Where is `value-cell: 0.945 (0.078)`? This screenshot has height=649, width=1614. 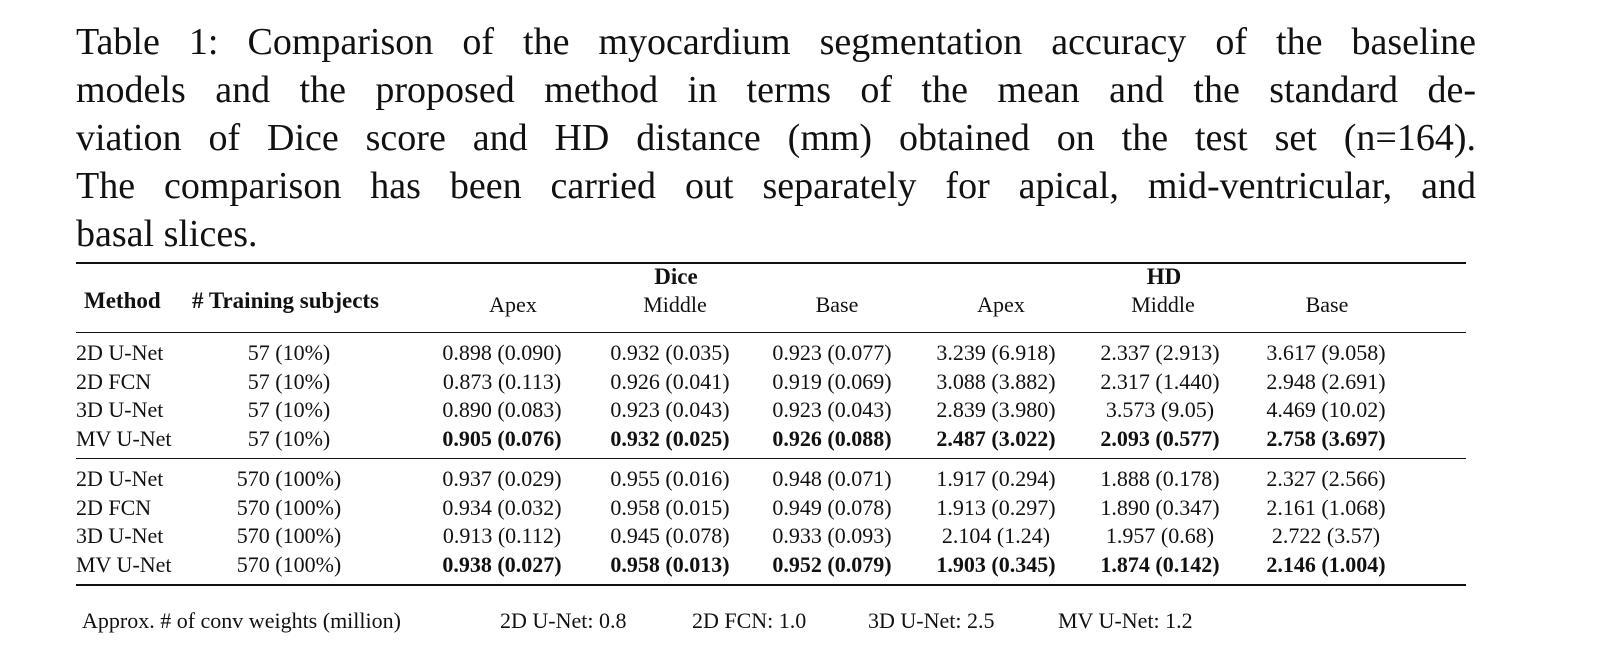 value-cell: 0.945 (0.078) is located at coordinates (670, 535).